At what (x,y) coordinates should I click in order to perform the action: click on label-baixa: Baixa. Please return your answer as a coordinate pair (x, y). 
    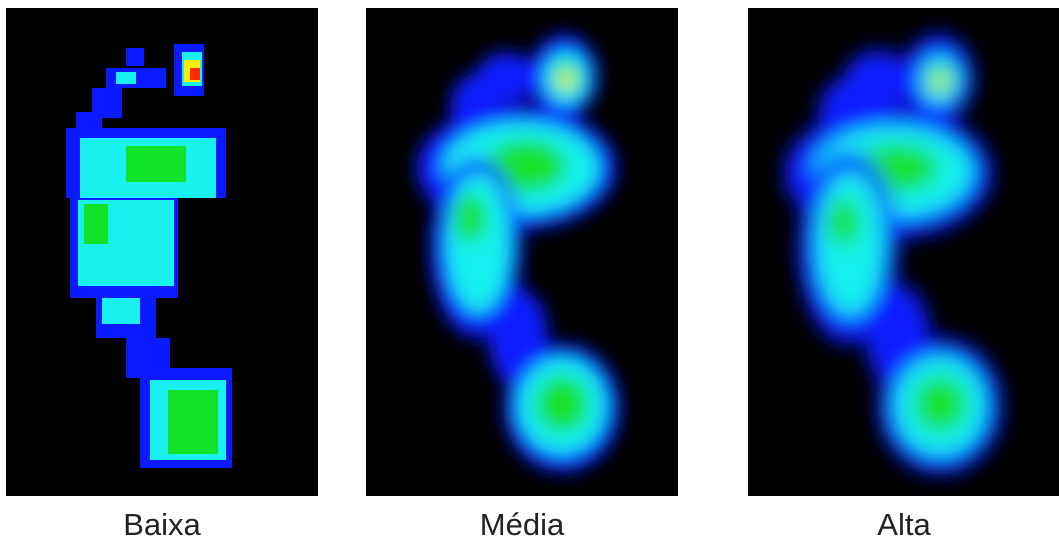
    Looking at the image, I should click on (162, 524).